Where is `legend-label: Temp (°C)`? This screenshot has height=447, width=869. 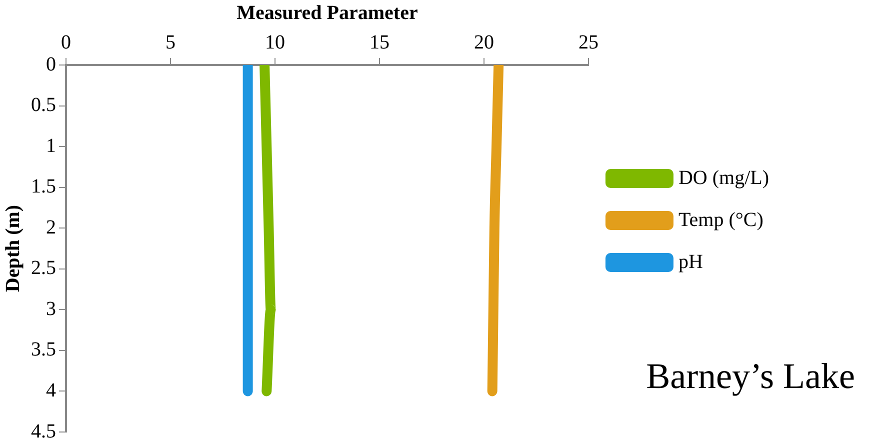 legend-label: Temp (°C) is located at coordinates (721, 219).